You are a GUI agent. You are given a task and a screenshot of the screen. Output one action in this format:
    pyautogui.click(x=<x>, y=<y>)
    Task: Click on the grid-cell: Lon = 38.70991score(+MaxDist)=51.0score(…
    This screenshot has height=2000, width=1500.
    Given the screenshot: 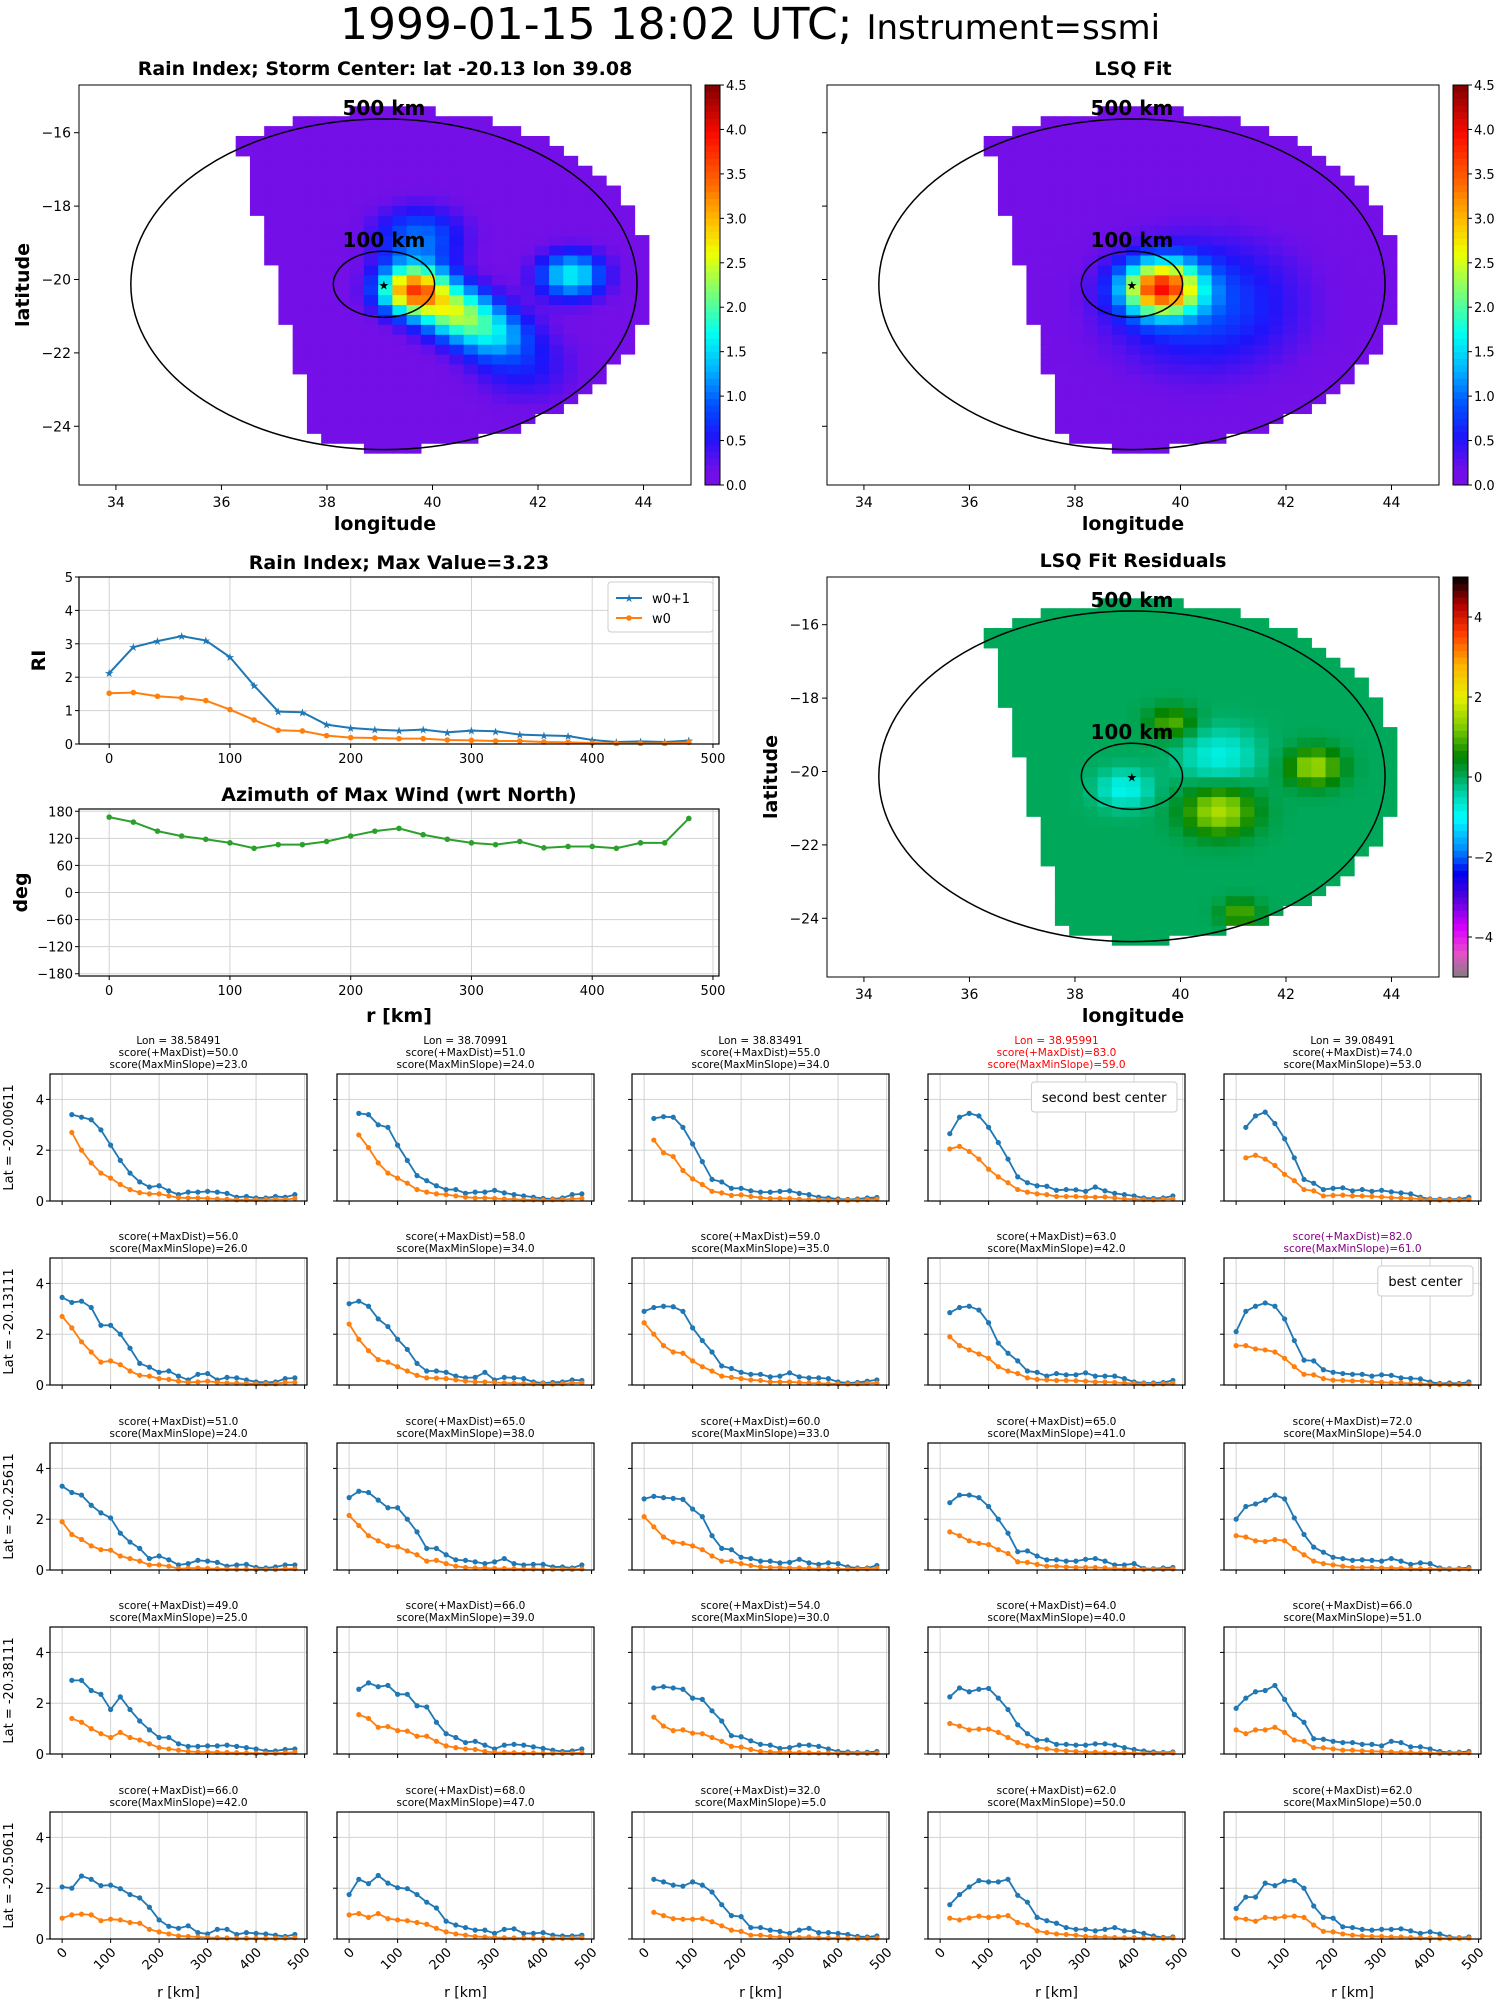 What is the action you would take?
    pyautogui.click(x=464, y=1120)
    